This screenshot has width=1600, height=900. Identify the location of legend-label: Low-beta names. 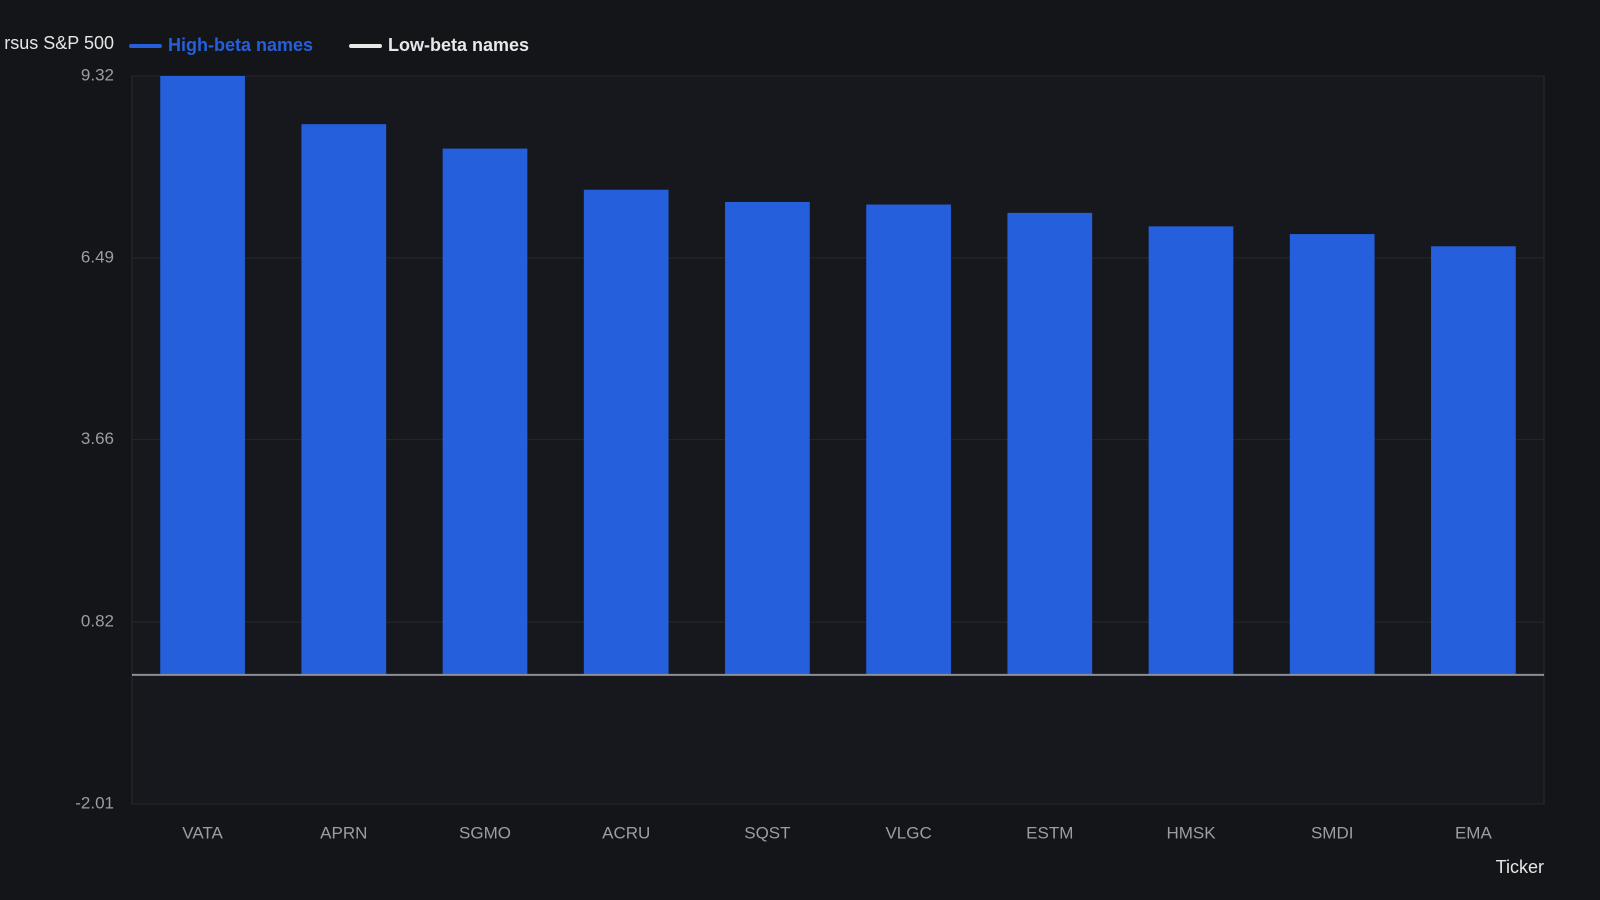
(458, 45).